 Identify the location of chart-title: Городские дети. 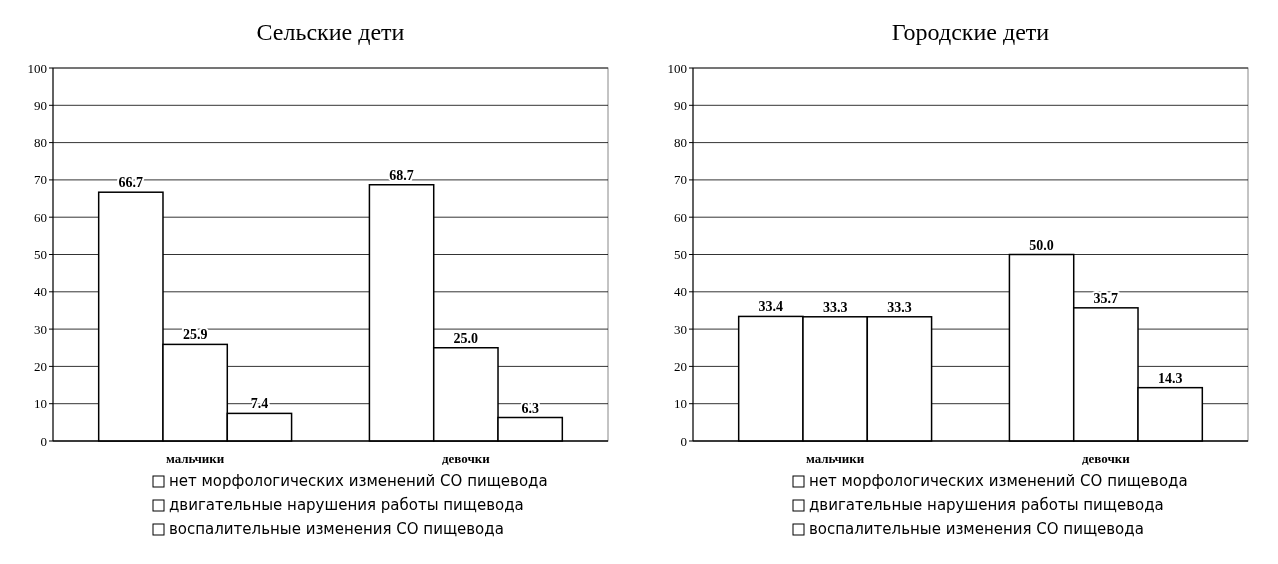
(970, 32).